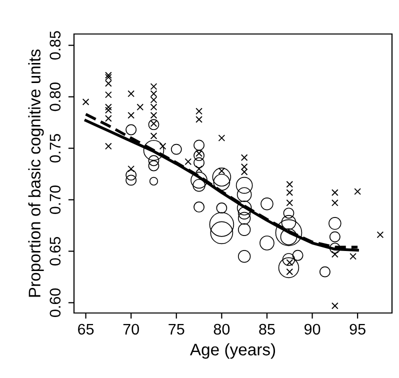  Describe the element at coordinates (222, 329) in the screenshot. I see `x-tick-label: 80` at that location.